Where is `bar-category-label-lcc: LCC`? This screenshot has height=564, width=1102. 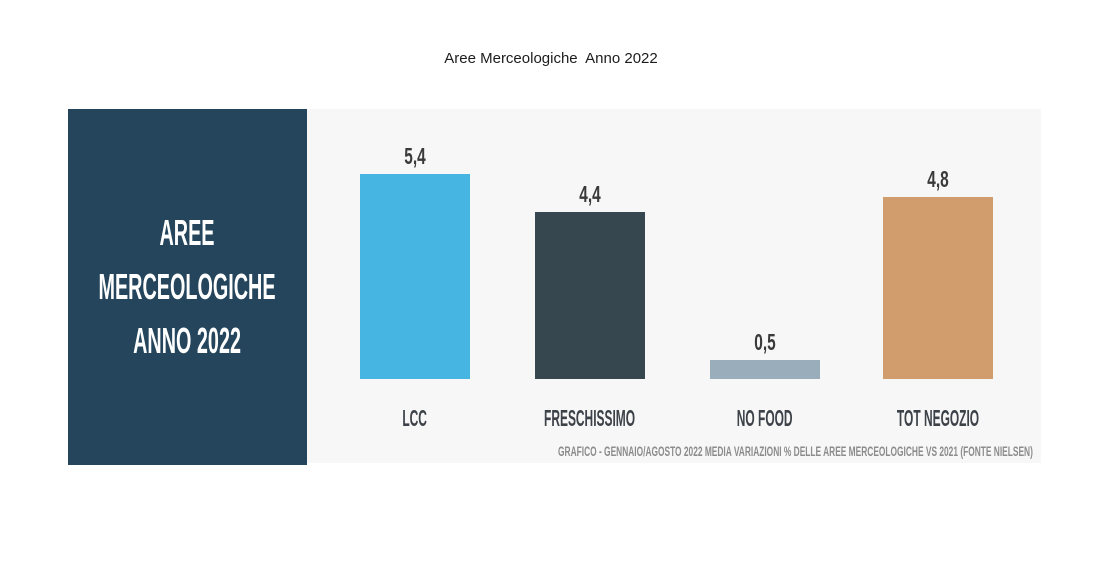
bar-category-label-lcc: LCC is located at coordinates (415, 418).